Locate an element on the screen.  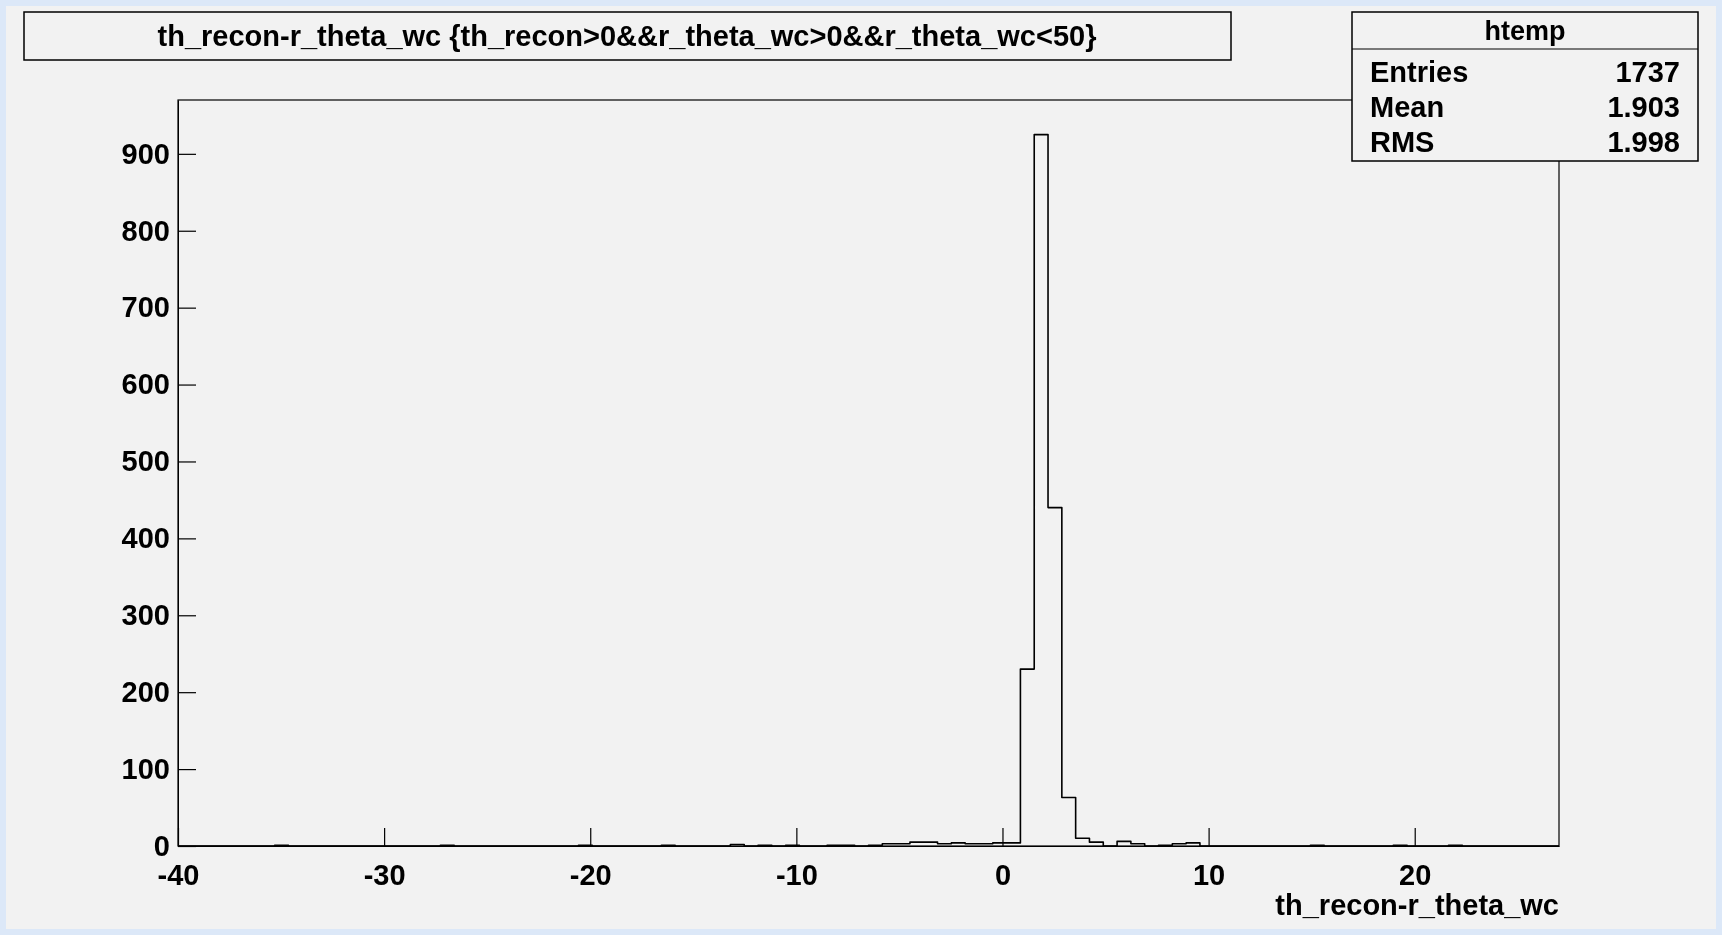
y-tick-label: 700 is located at coordinates (145, 307).